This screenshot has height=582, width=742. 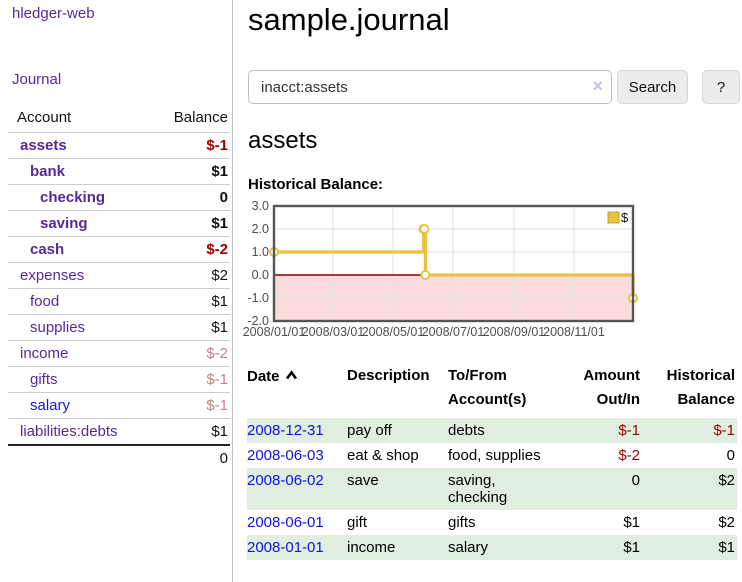 I want to click on account-row: expenses $2, so click(x=119, y=275).